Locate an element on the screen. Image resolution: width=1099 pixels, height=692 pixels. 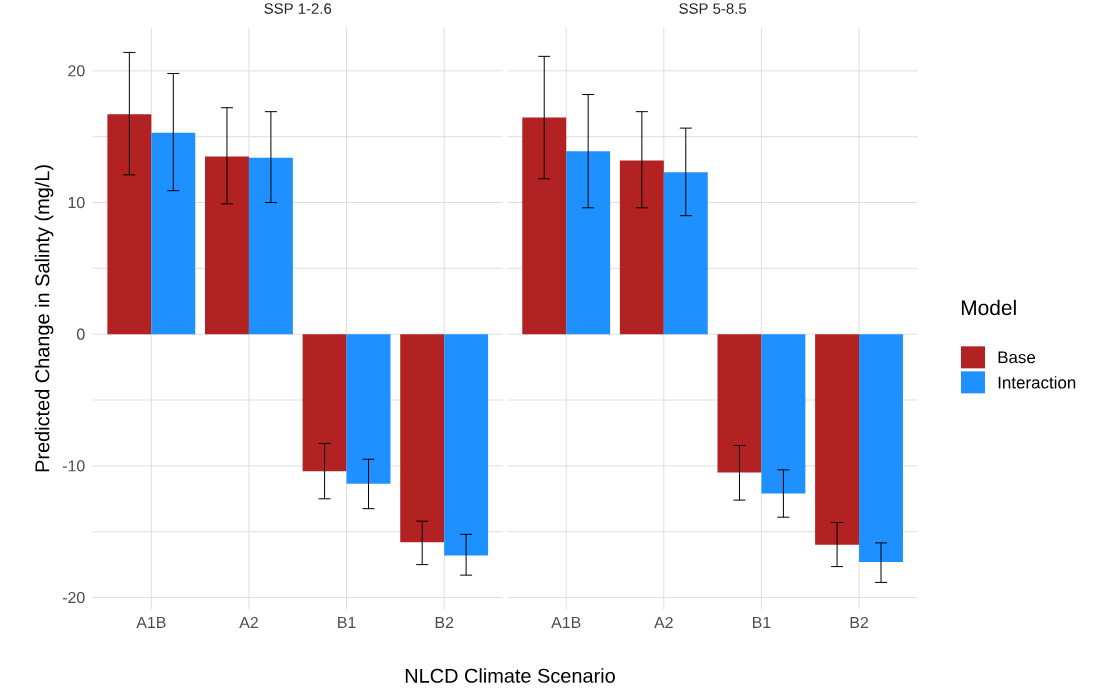
y-tick-label: -10 is located at coordinates (73, 466).